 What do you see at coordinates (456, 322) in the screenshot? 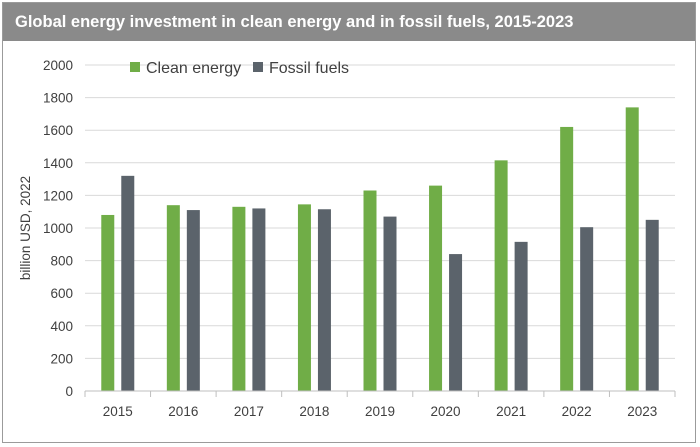
I see `fossil-fuels-bar-2020` at bounding box center [456, 322].